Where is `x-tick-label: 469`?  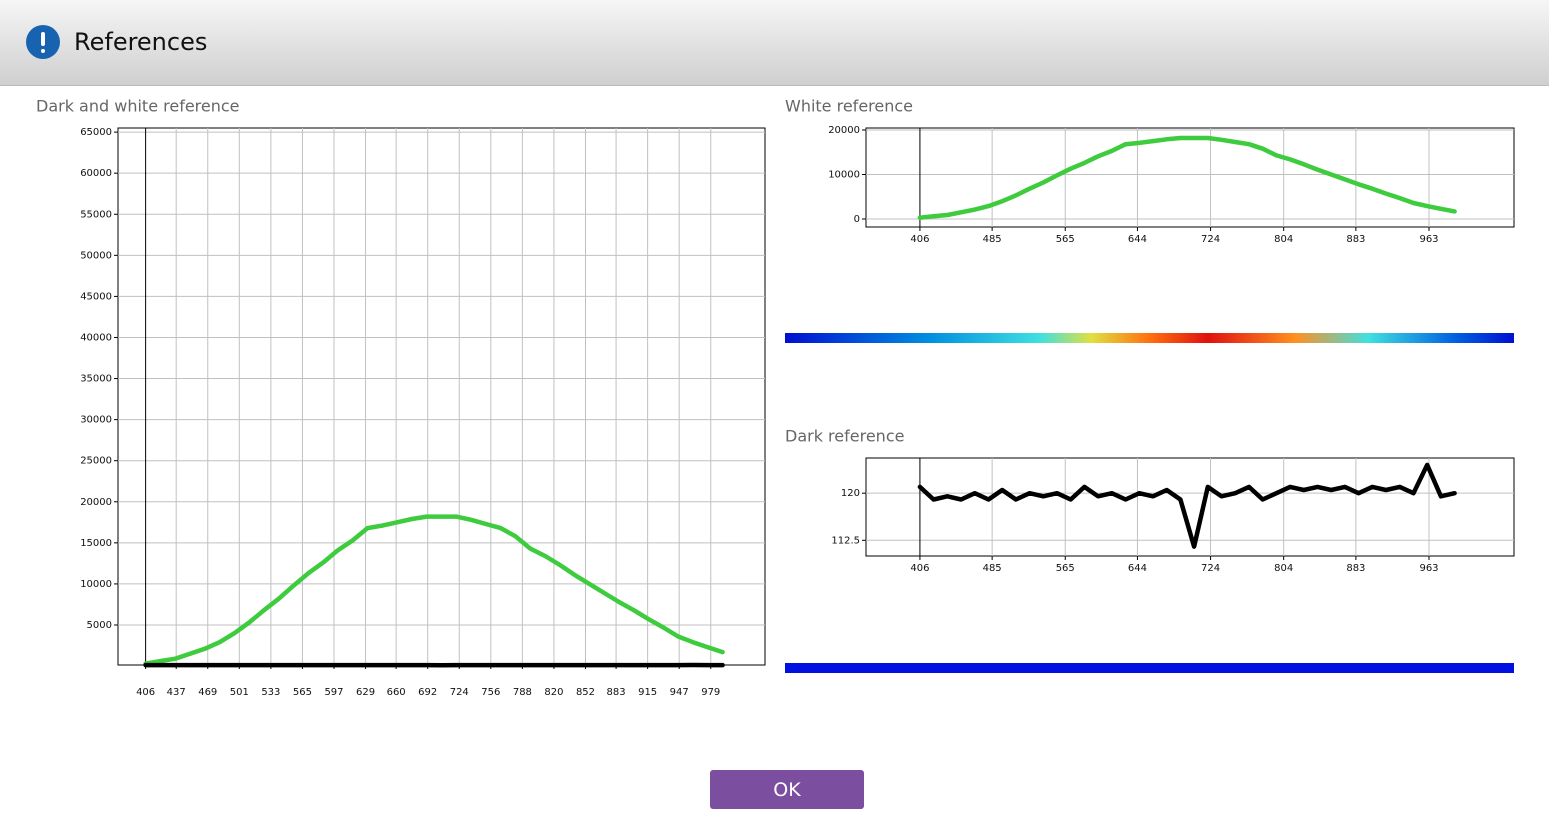 x-tick-label: 469 is located at coordinates (207, 692).